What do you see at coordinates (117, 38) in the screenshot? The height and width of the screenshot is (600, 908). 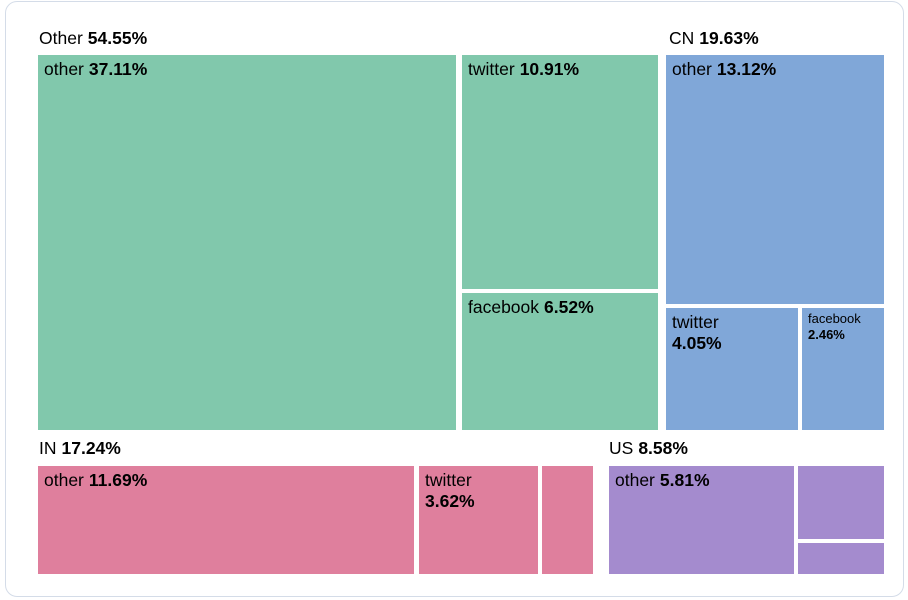 I see `group-percent: 54.55%` at bounding box center [117, 38].